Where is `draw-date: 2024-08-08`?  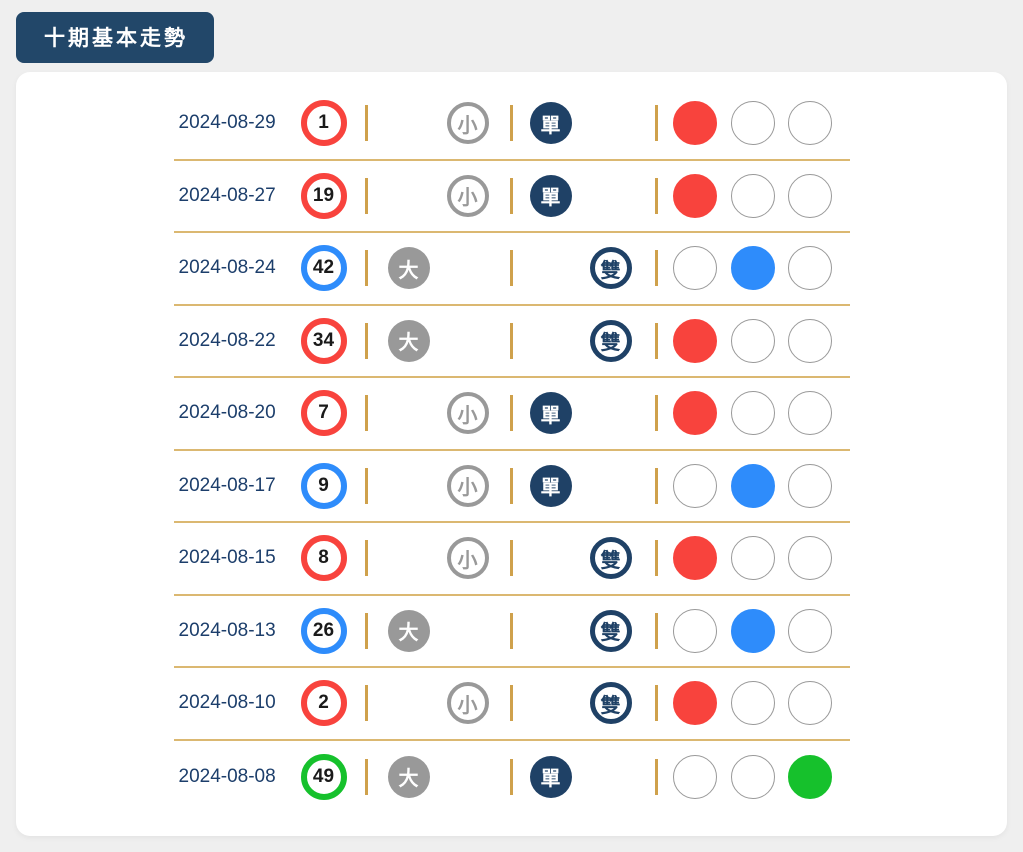 draw-date: 2024-08-08 is located at coordinates (227, 776).